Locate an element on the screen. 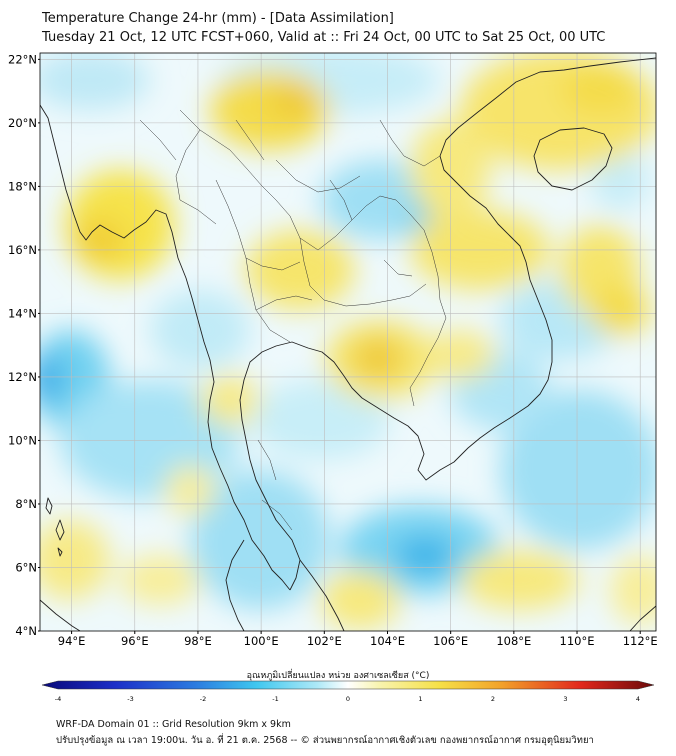  latitude-label: 14°N is located at coordinates (22, 313).